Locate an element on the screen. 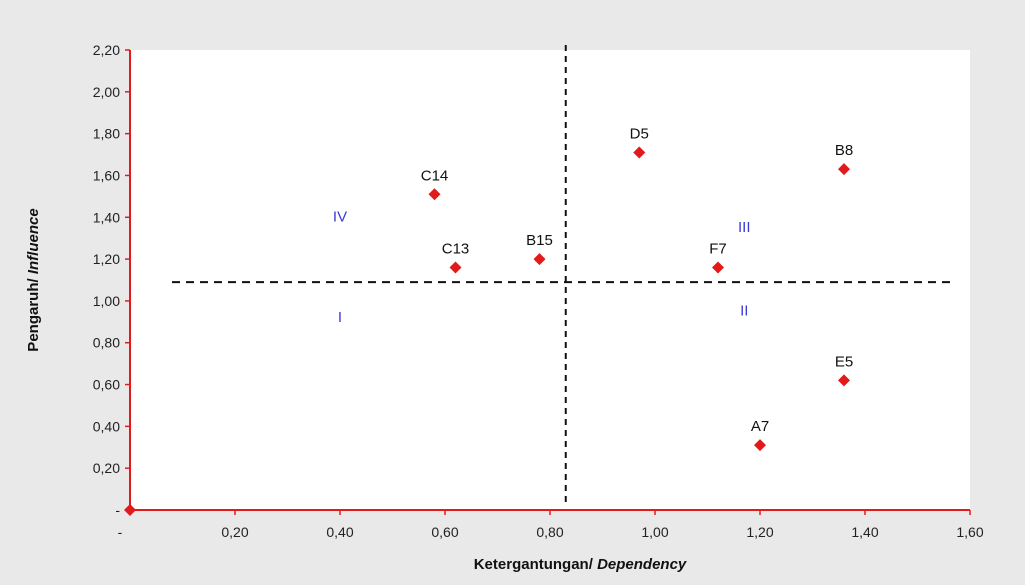  x-tick-label: - is located at coordinates (120, 532).